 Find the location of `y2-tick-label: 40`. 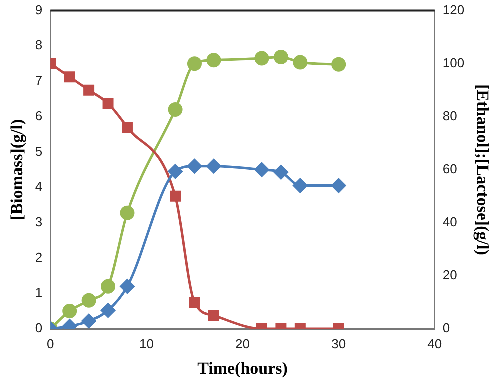

y2-tick-label: 40 is located at coordinates (450, 222).